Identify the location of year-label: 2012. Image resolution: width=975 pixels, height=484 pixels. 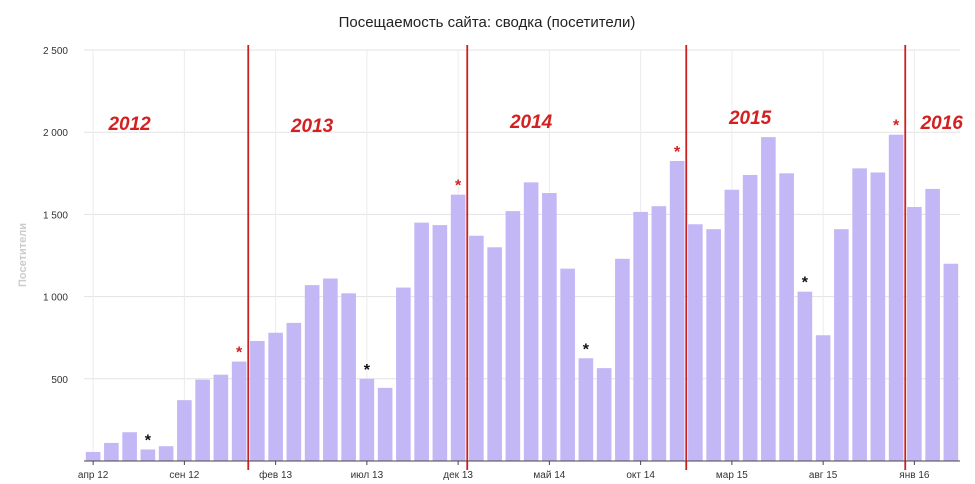
(129, 124).